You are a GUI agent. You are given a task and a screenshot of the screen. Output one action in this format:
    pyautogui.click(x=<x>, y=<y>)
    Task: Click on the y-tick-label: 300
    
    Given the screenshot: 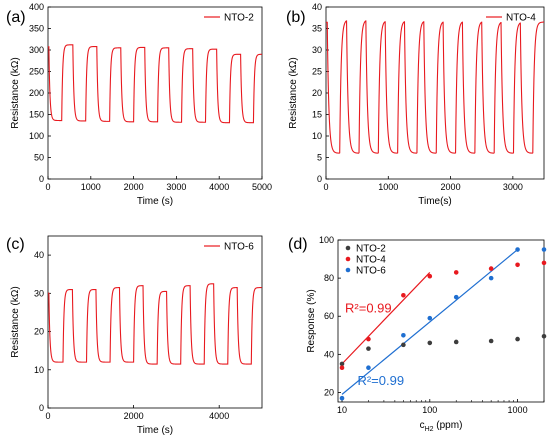 What is the action you would take?
    pyautogui.click(x=36, y=50)
    